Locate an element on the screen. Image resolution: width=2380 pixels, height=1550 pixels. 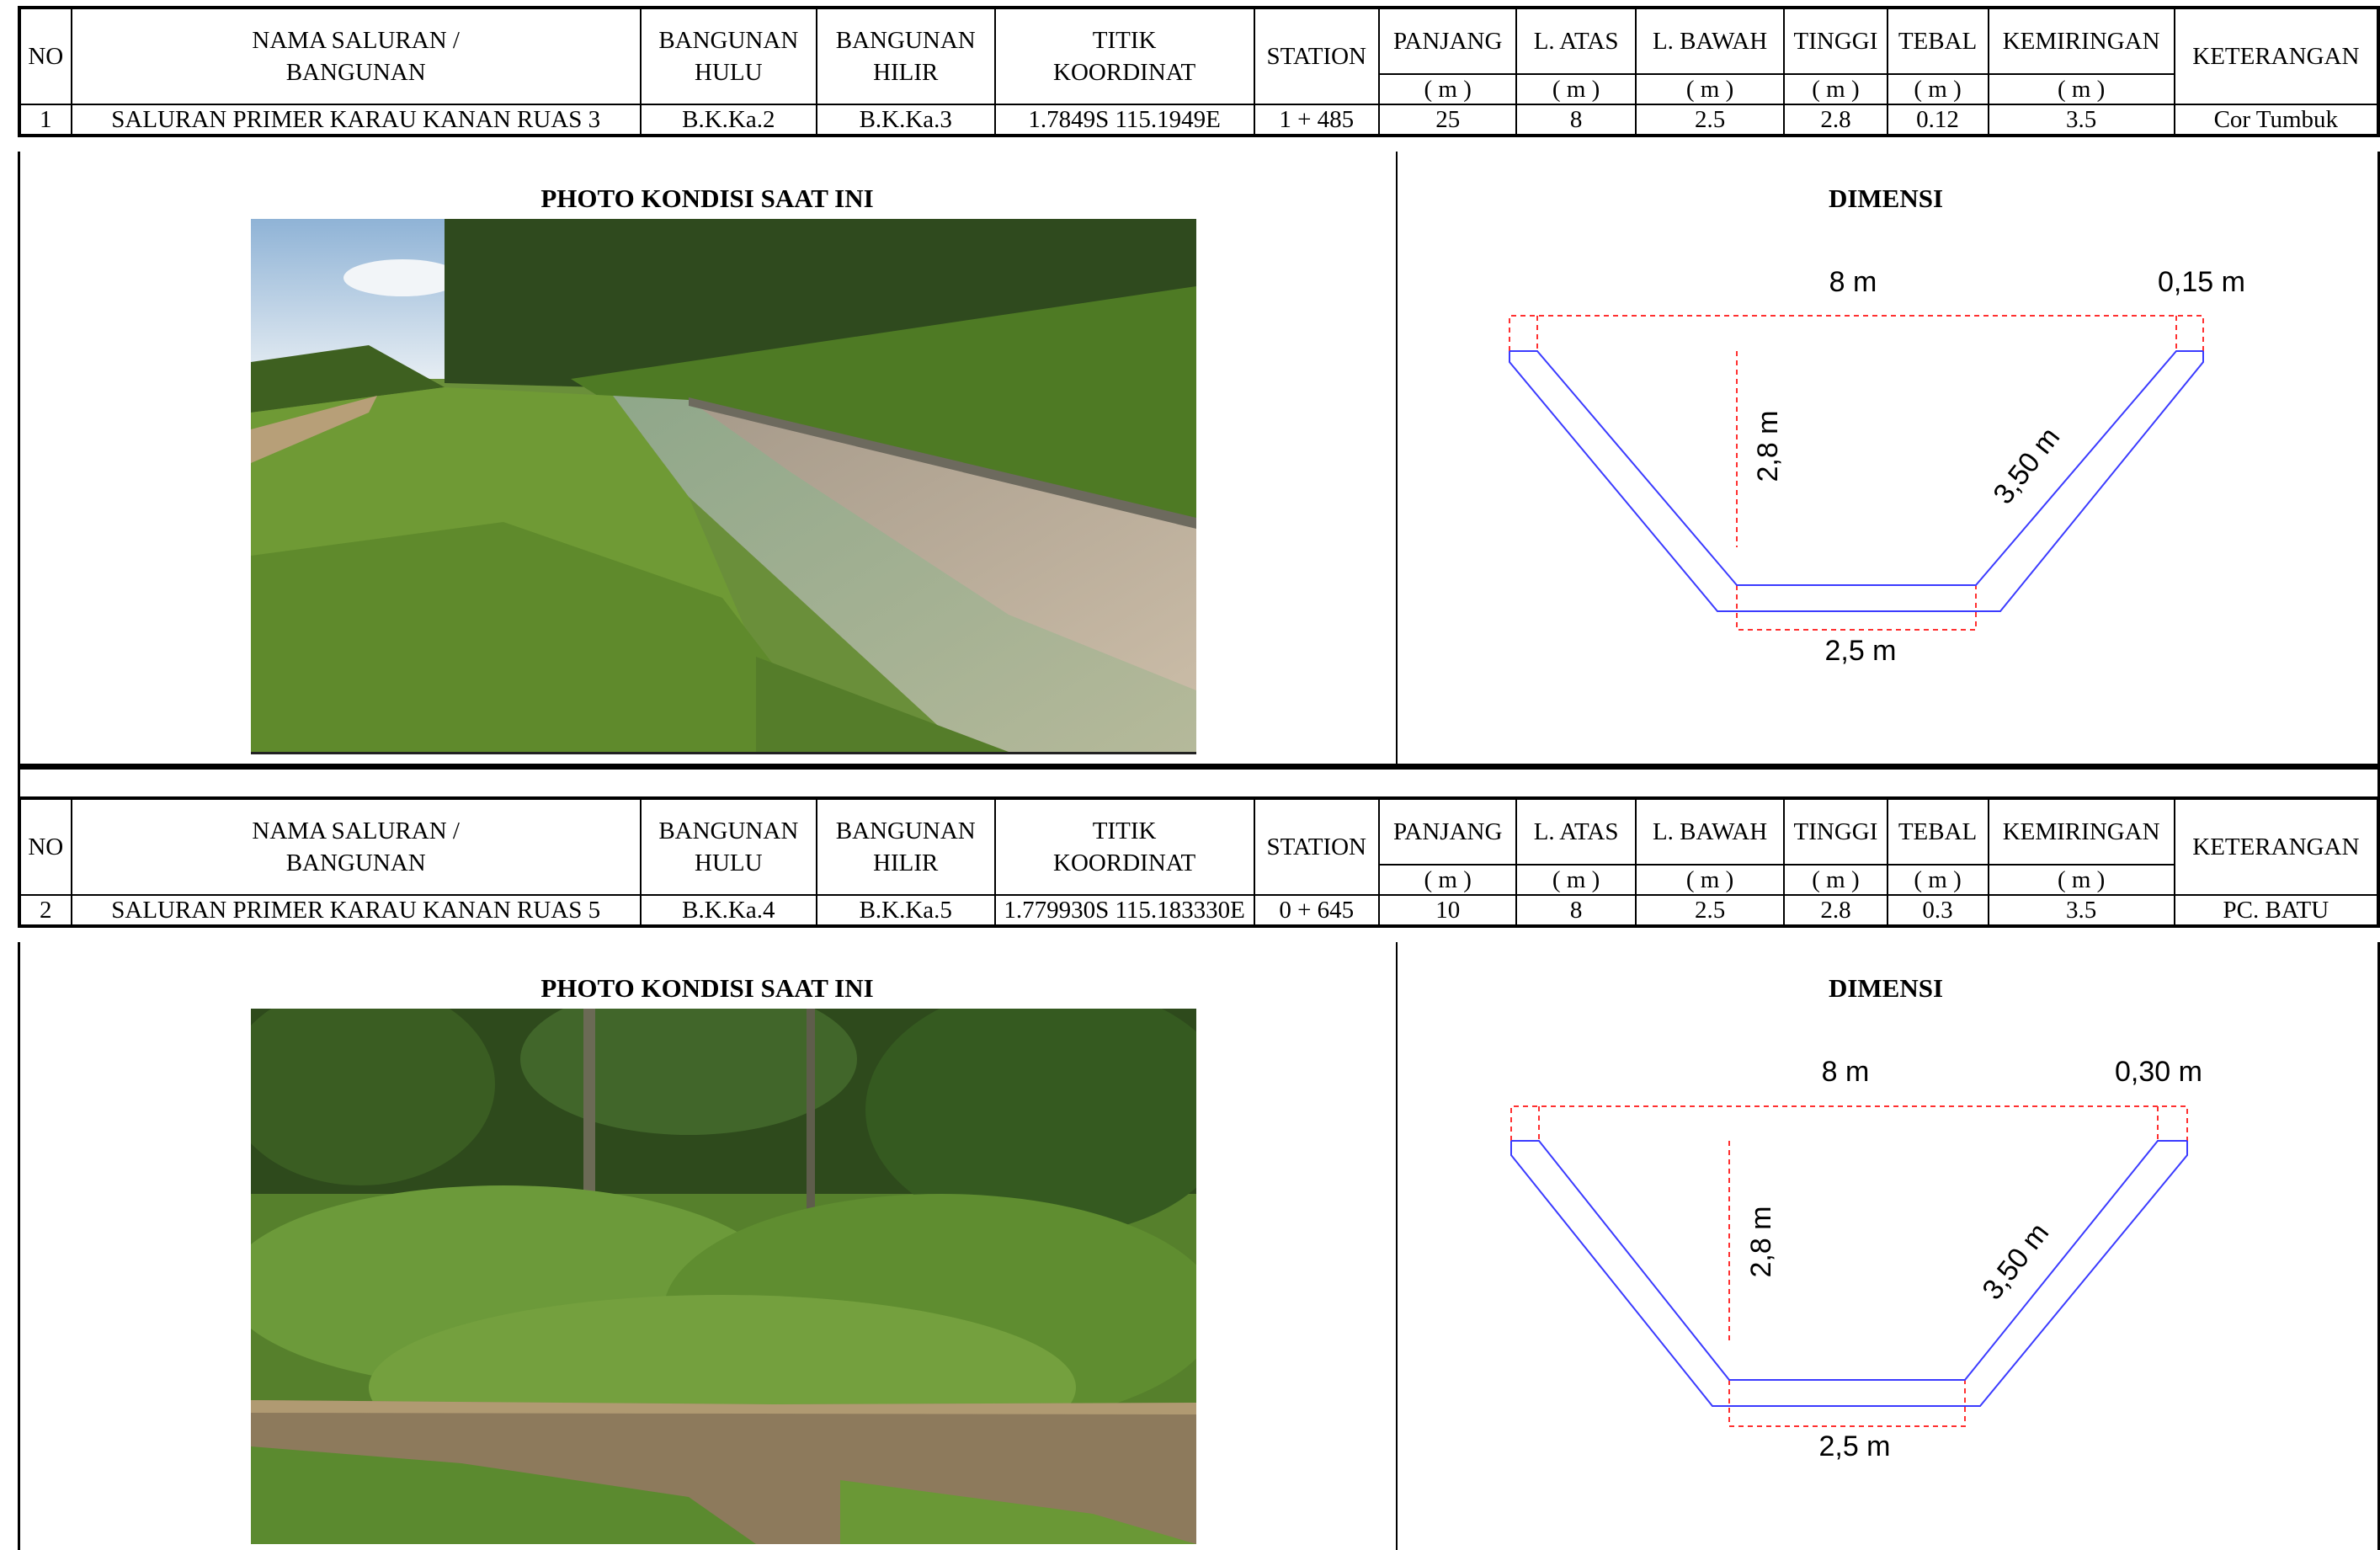
cell-tebal: 0.12 is located at coordinates (1937, 120).